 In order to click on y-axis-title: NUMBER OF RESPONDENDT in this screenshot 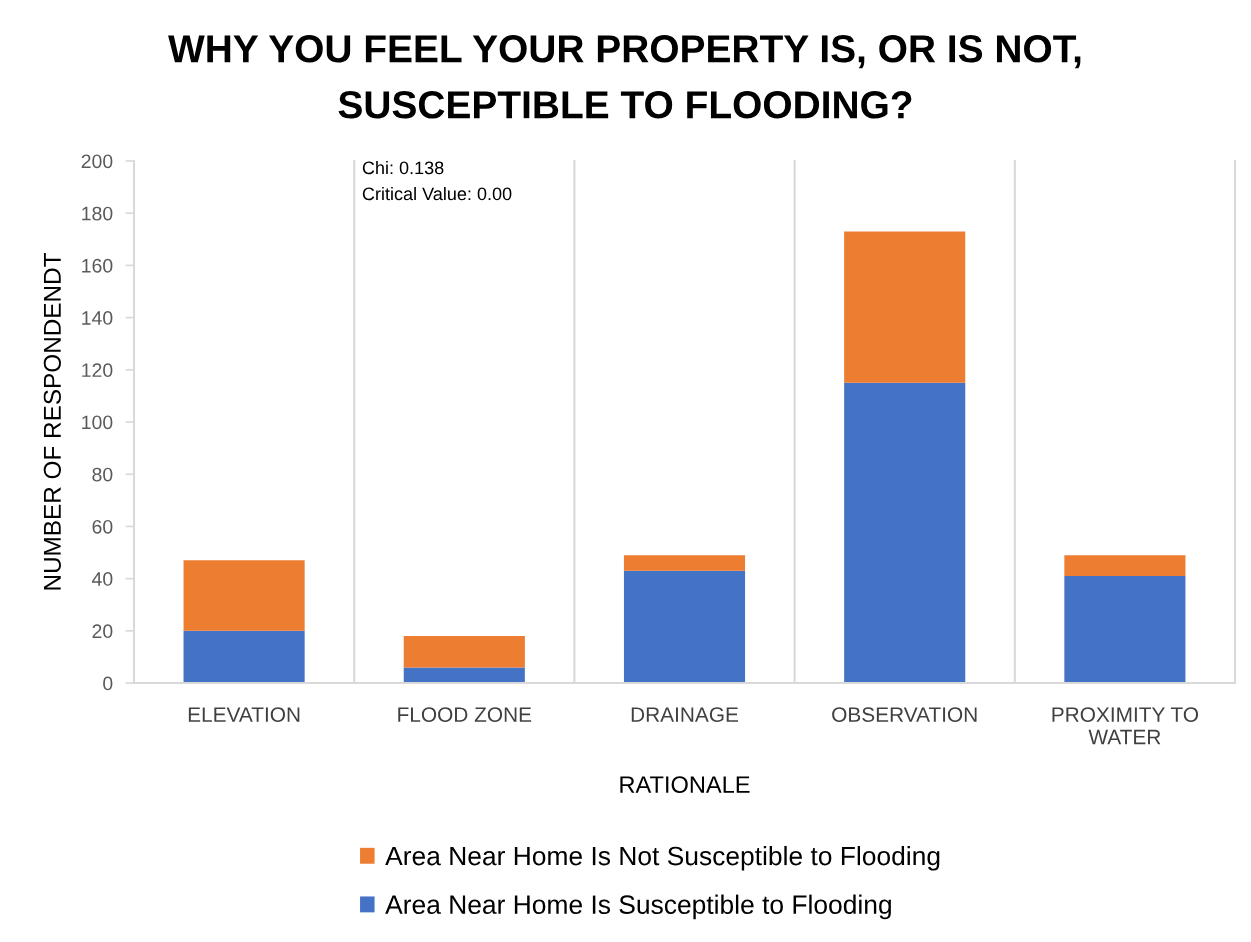, I will do `click(52, 421)`.